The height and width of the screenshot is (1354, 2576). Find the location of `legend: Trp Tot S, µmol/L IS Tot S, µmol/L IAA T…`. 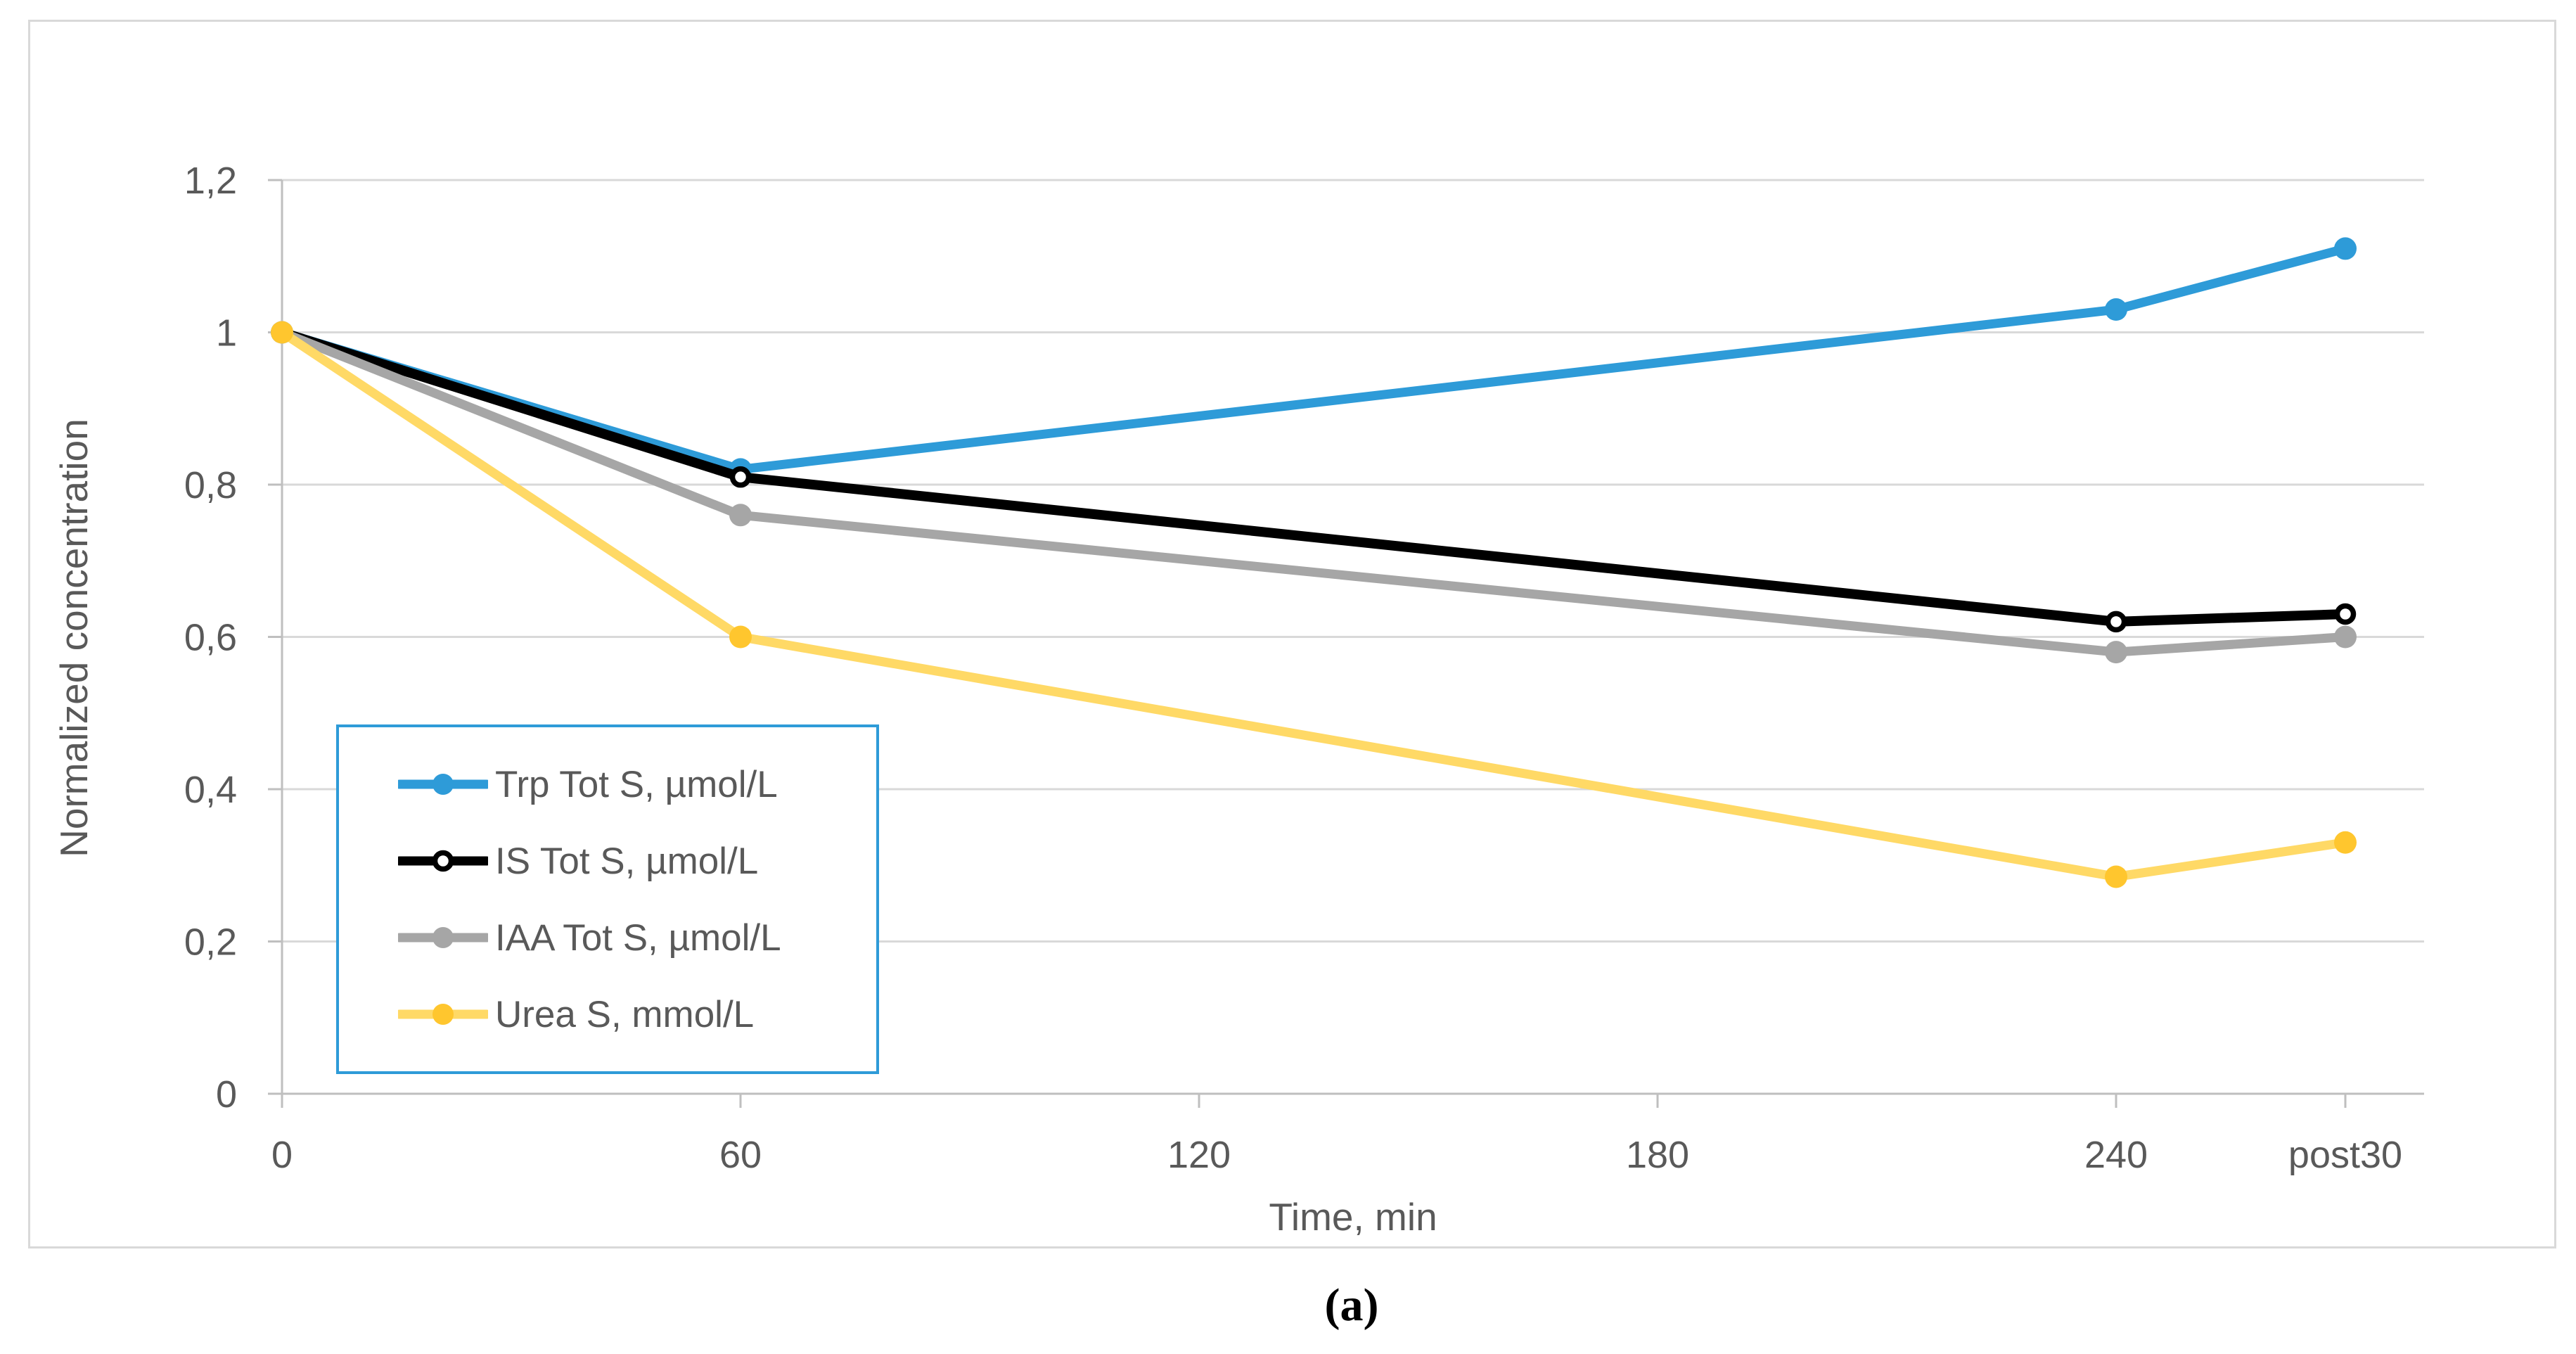

legend: Trp Tot S, µmol/L IS Tot S, µmol/L IAA T… is located at coordinates (607, 899).